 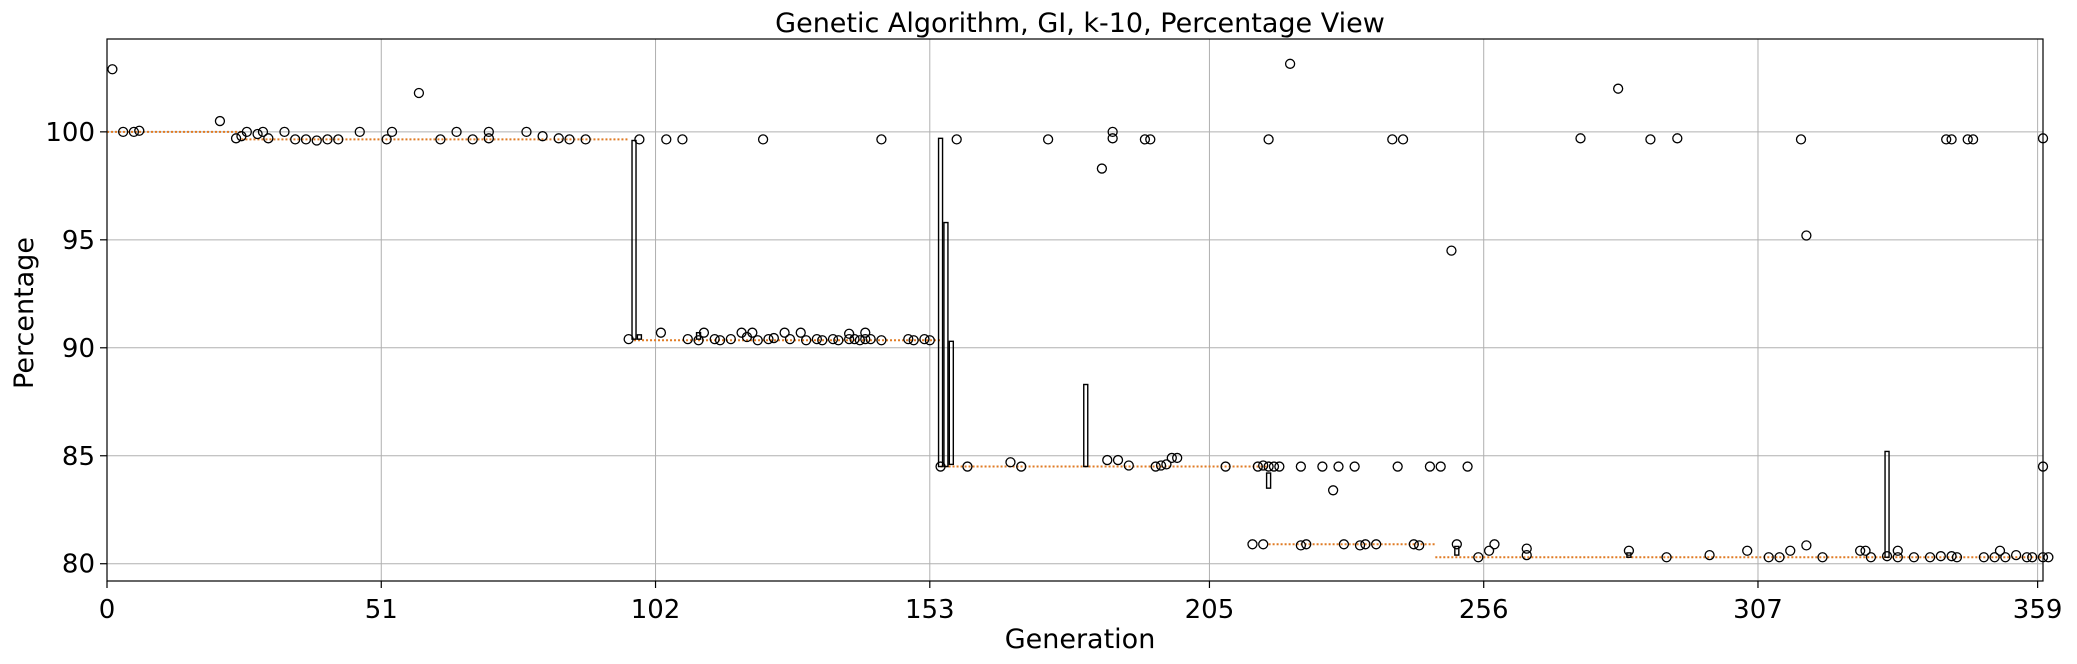 I want to click on y-tick-label: 100, so click(x=70, y=133).